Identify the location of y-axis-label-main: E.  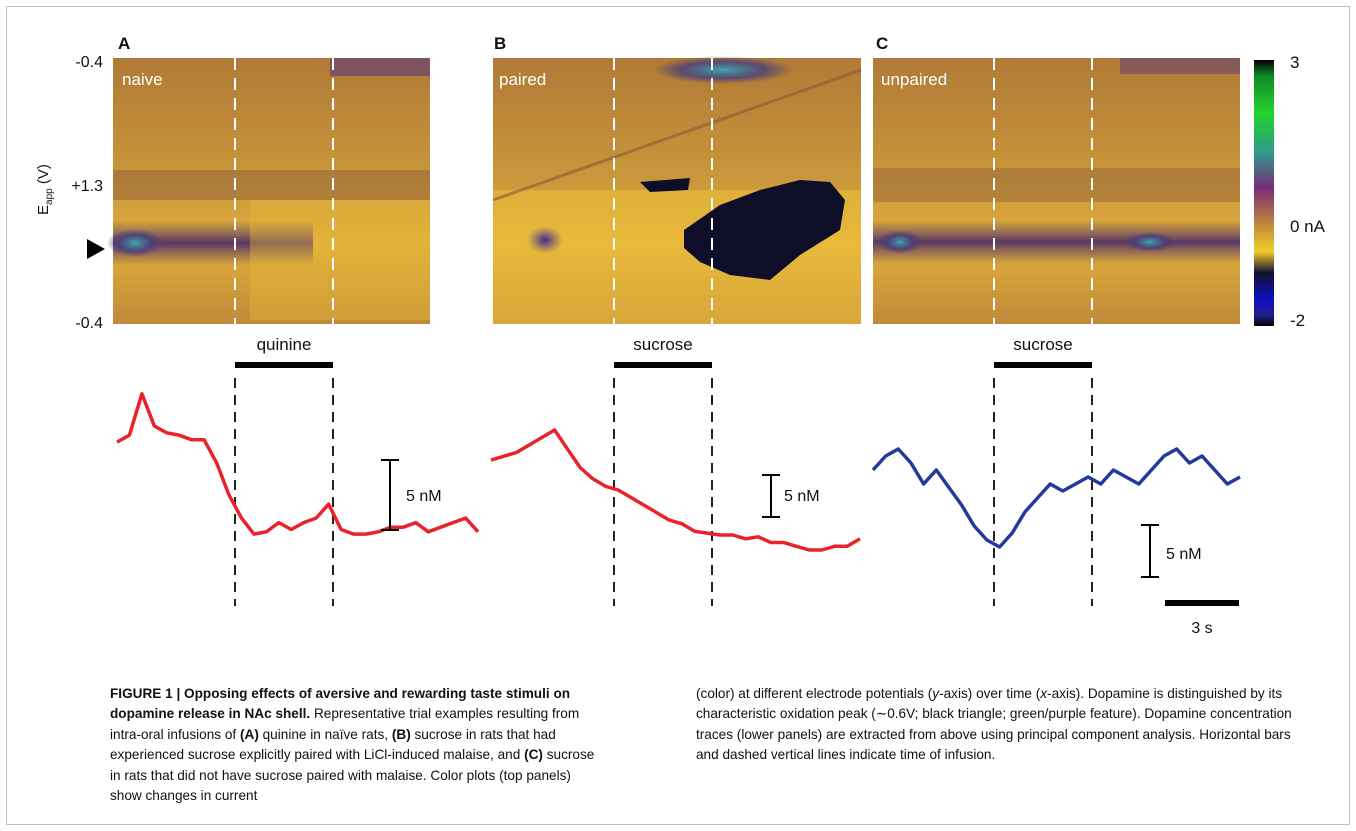
(43, 210).